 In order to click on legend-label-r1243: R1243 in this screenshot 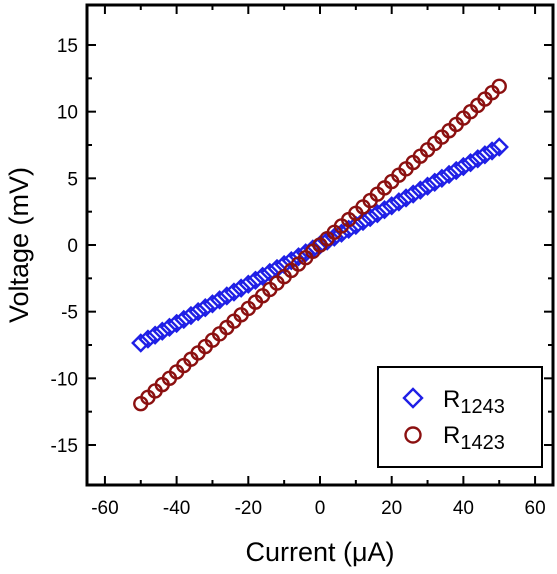, I will do `click(474, 402)`.